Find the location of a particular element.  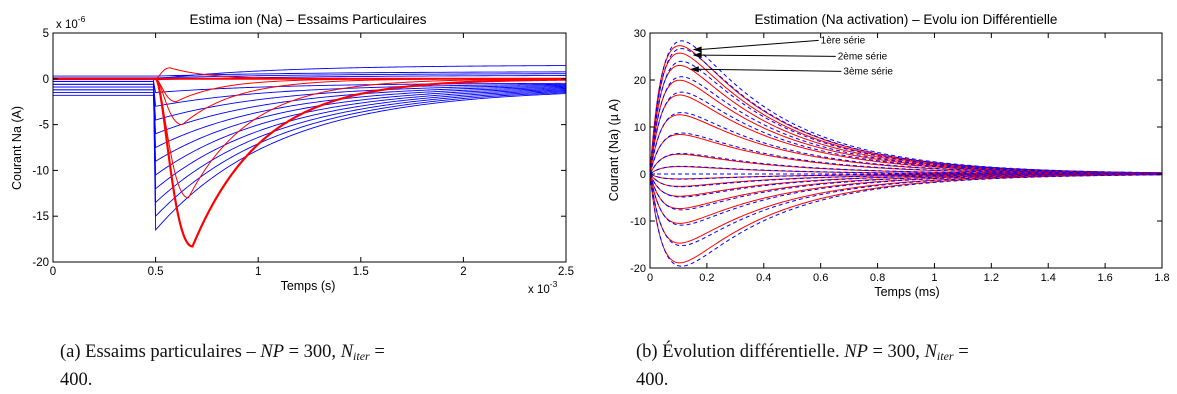

caption-b-np: NP is located at coordinates (856, 352).